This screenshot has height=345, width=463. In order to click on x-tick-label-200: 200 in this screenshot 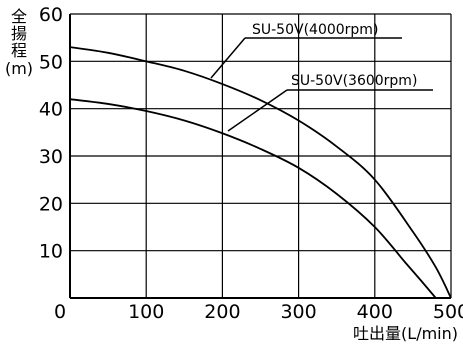, I will do `click(222, 312)`.